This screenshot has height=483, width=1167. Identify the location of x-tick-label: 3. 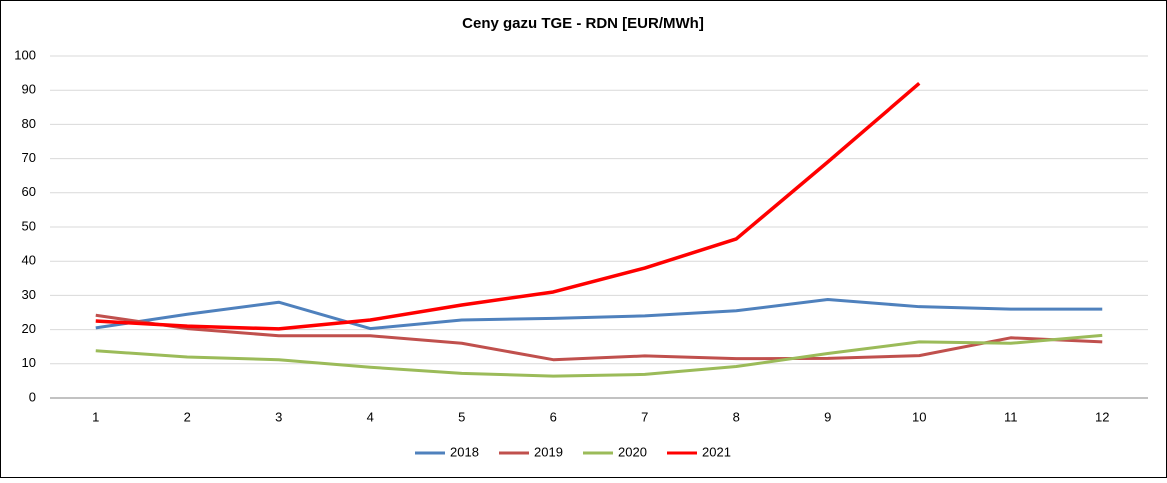
(278, 416).